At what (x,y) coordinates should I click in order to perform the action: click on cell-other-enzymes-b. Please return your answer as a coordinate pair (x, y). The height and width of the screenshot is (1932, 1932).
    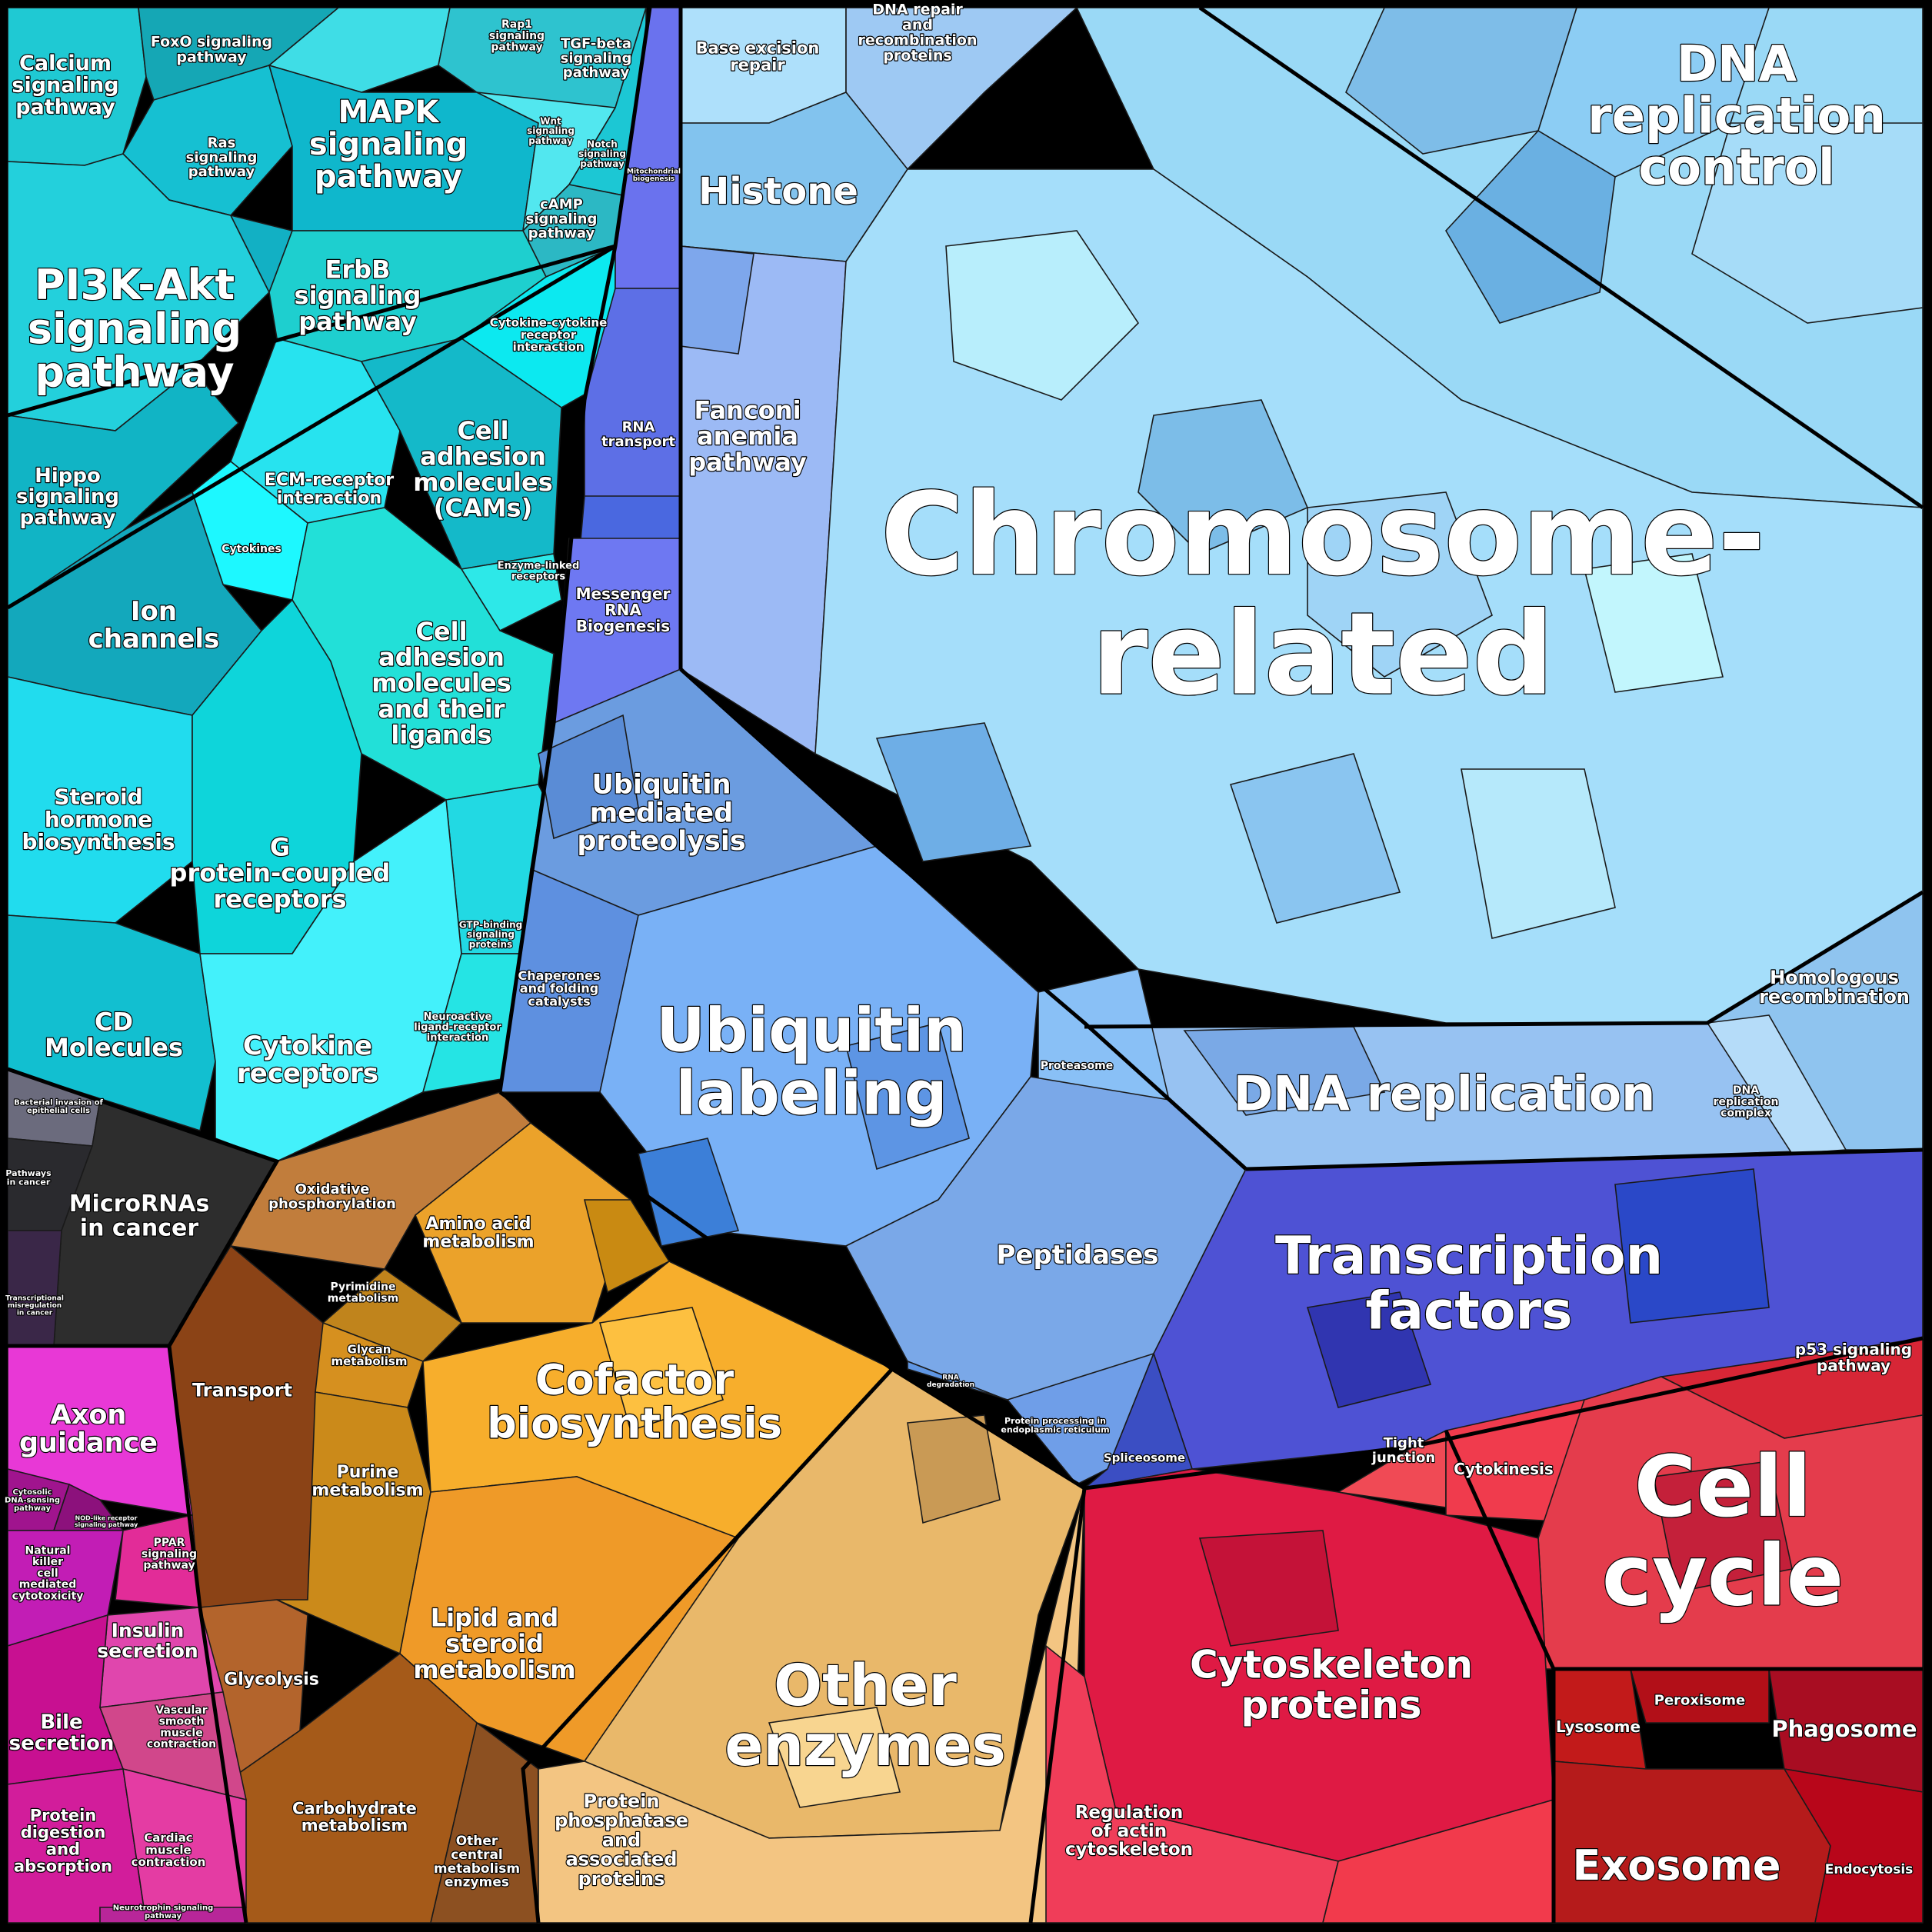
    Looking at the image, I should click on (954, 1469).